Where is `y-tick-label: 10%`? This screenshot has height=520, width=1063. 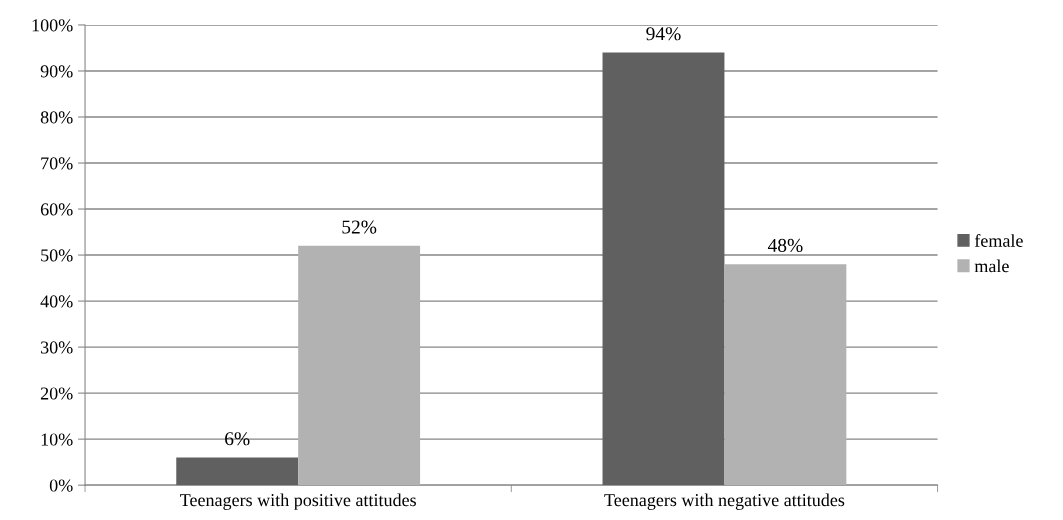 y-tick-label: 10% is located at coordinates (57, 439).